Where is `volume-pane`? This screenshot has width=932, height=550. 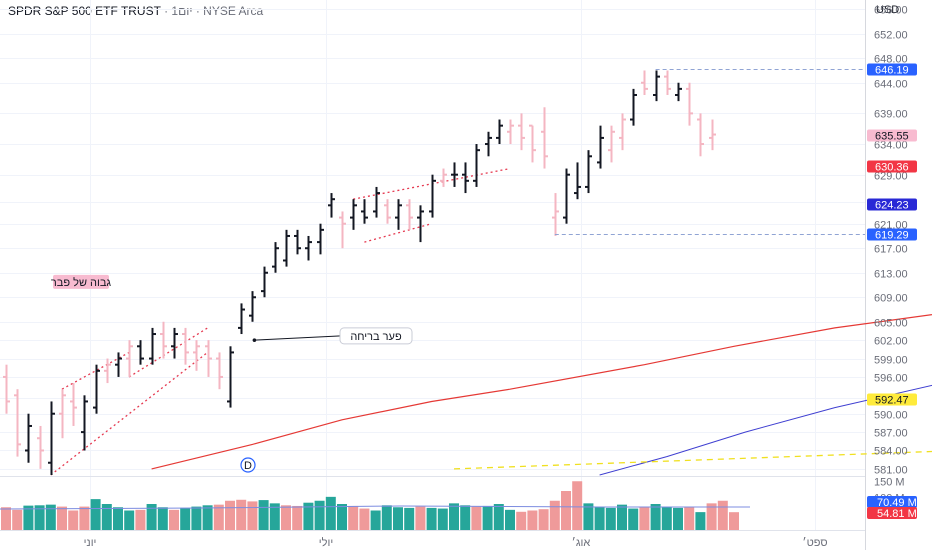
volume-pane is located at coordinates (375, 505).